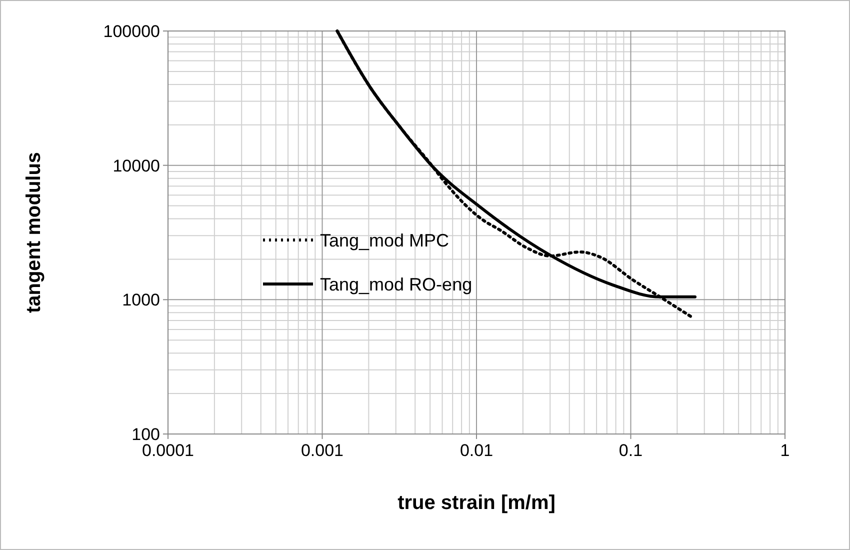 The height and width of the screenshot is (550, 850). What do you see at coordinates (141, 300) in the screenshot?
I see `y-tick-label: 1000` at bounding box center [141, 300].